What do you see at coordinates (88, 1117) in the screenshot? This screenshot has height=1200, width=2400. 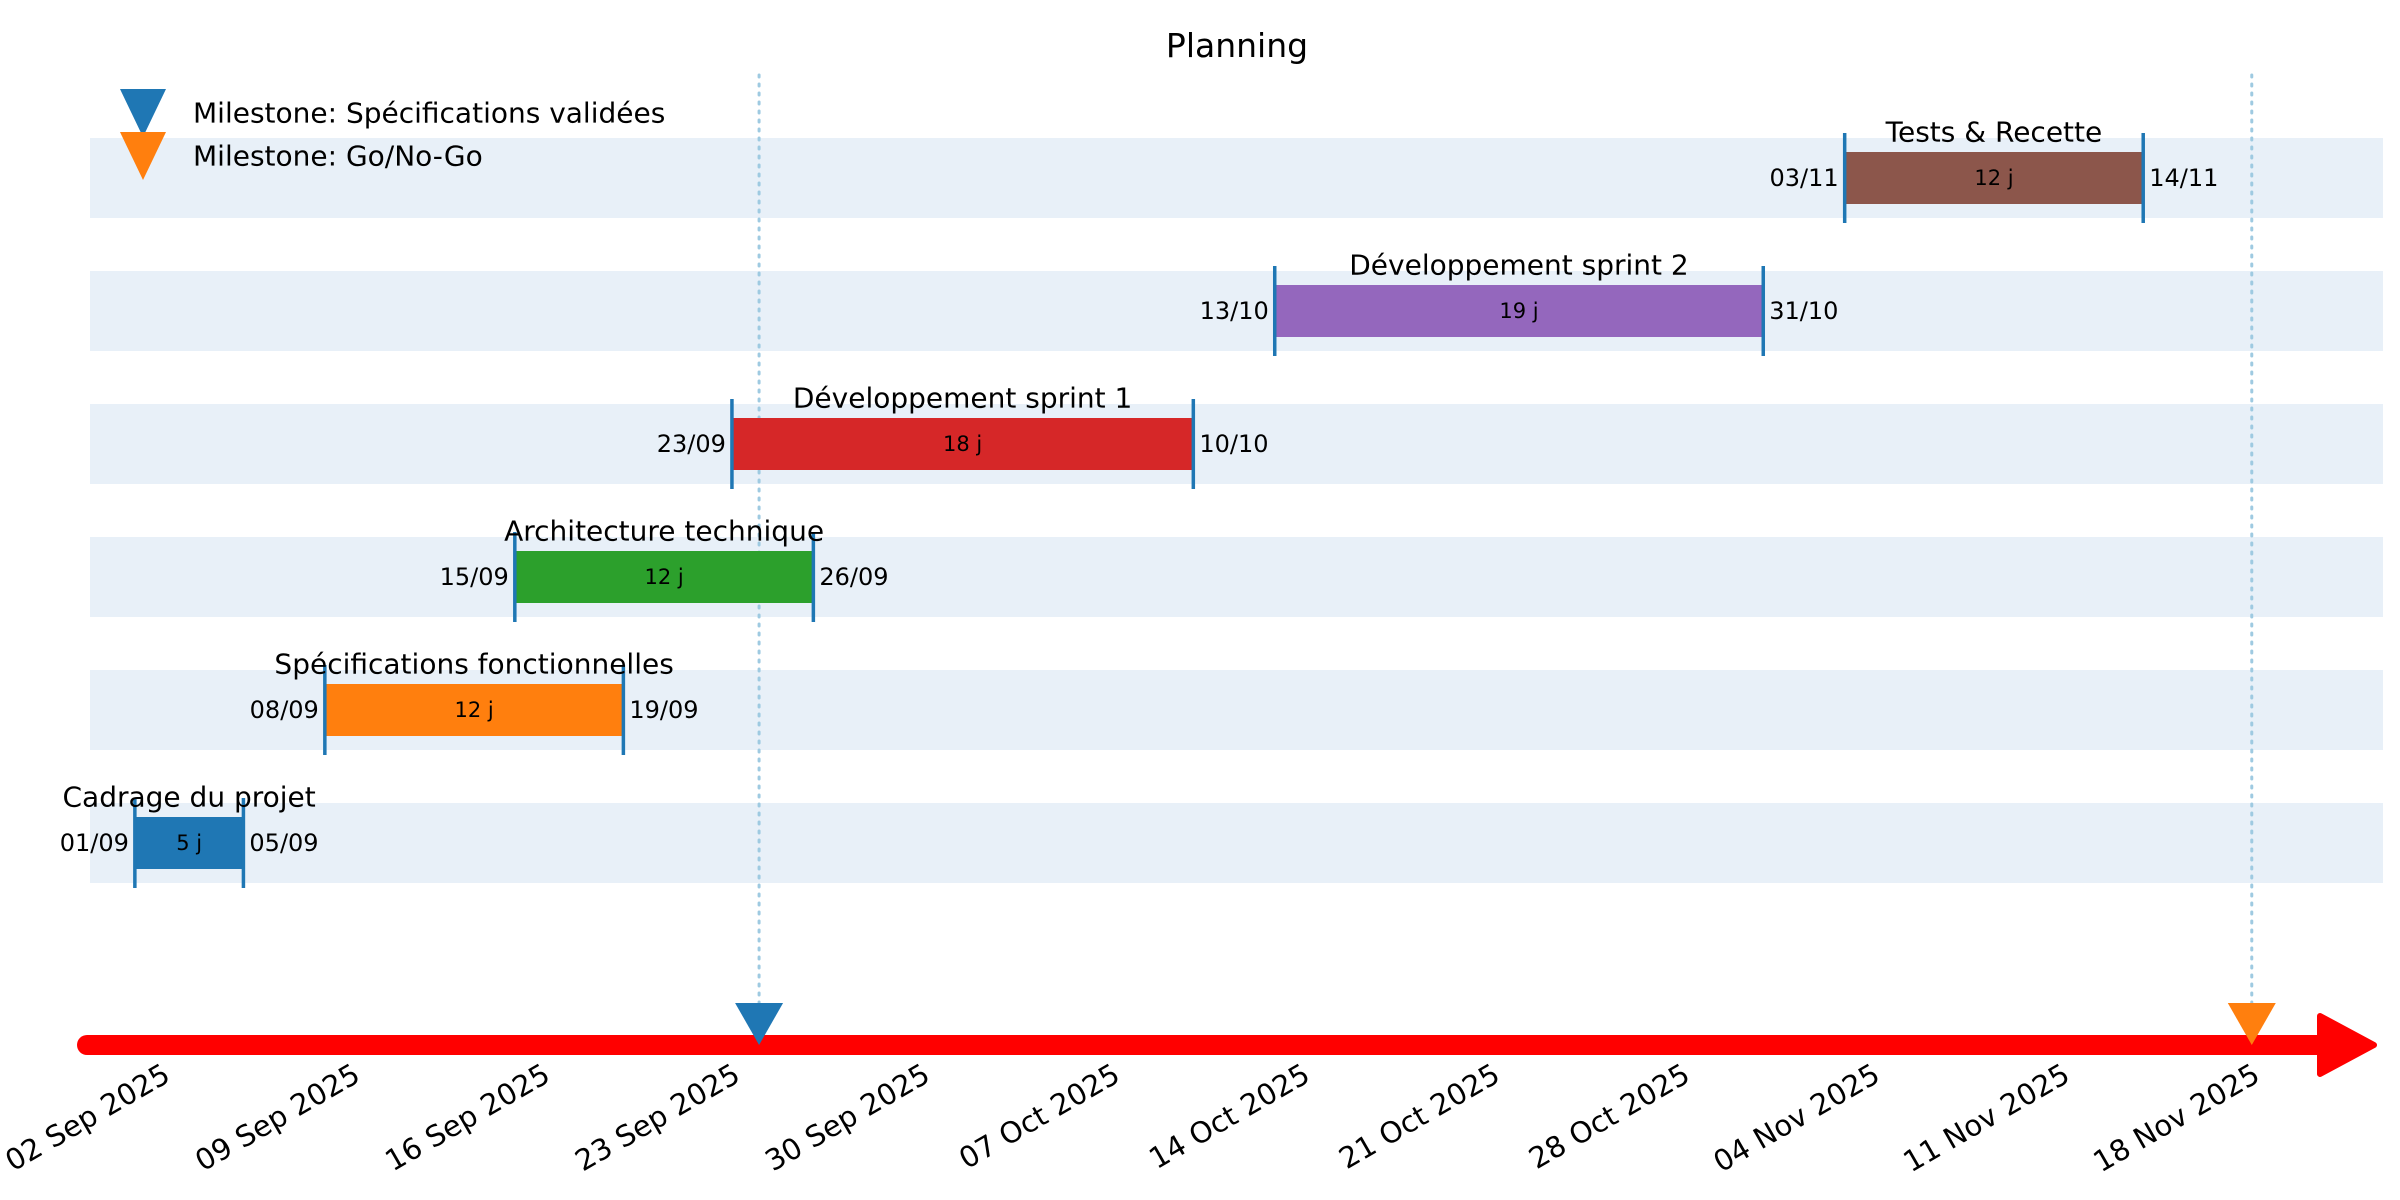 I see `x-tick-label: 02 Sep 2025` at bounding box center [88, 1117].